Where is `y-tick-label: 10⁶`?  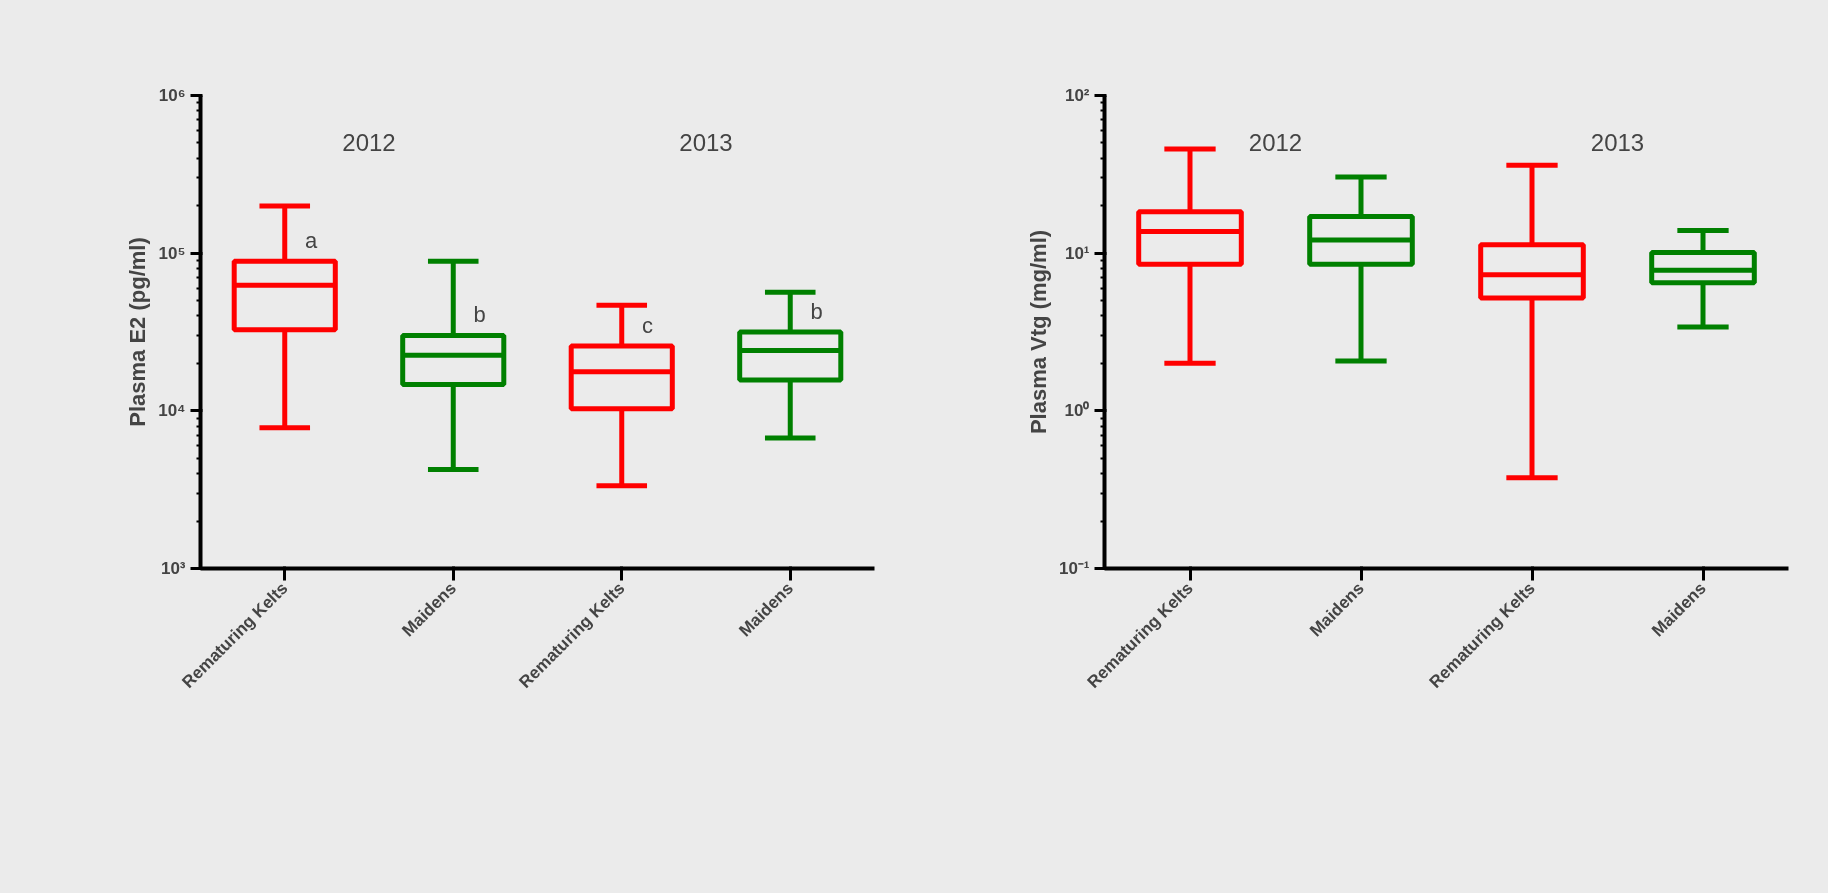
y-tick-label: 10⁶ is located at coordinates (172, 95).